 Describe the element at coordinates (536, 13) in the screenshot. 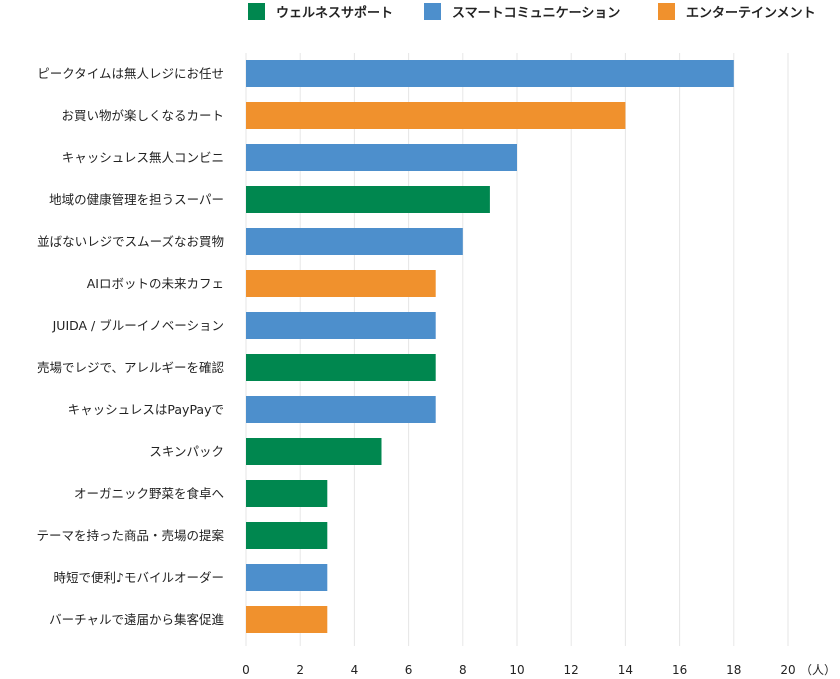

I see `legend-label-smart: スマートコミュニケーション` at that location.